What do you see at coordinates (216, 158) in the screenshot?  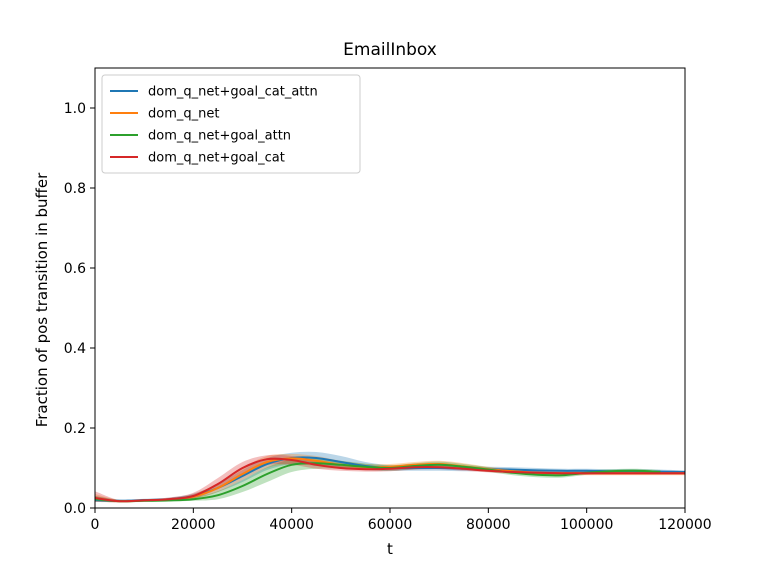 I see `legend-label: dom_q_net+goal_cat` at bounding box center [216, 158].